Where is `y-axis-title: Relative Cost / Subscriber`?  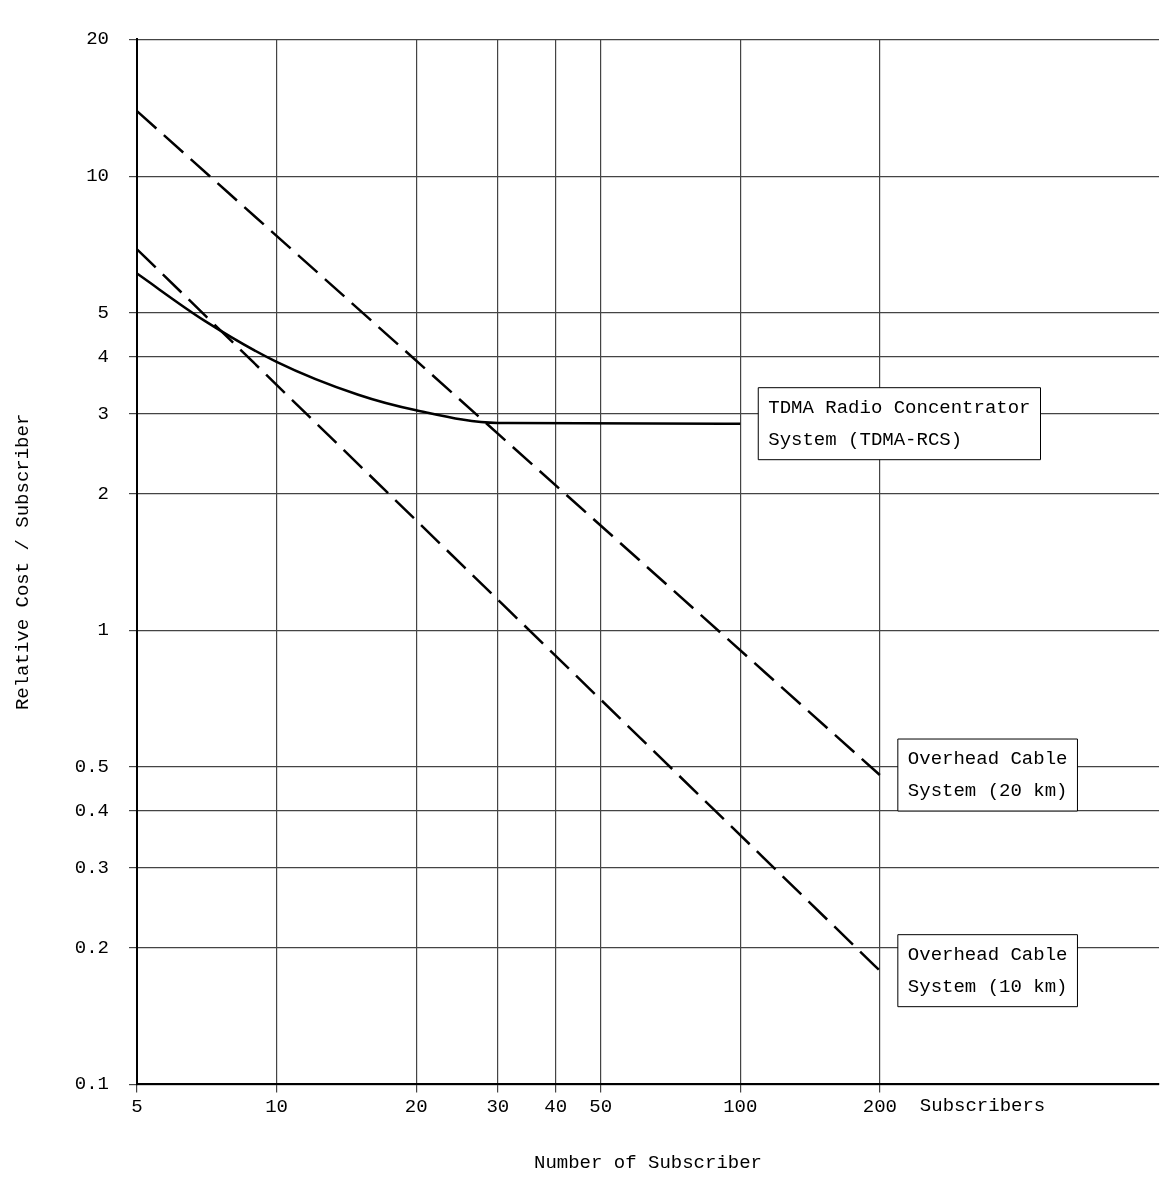
y-axis-title: Relative Cost / Subscriber is located at coordinates (23, 562).